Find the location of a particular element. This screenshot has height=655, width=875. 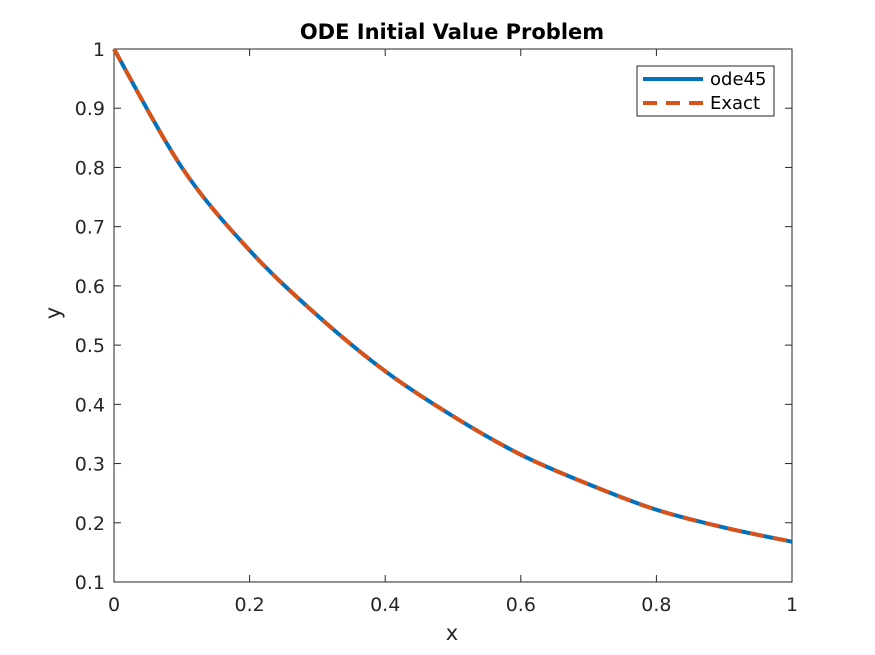

y-tick-label: 0.7 is located at coordinates (90, 228).